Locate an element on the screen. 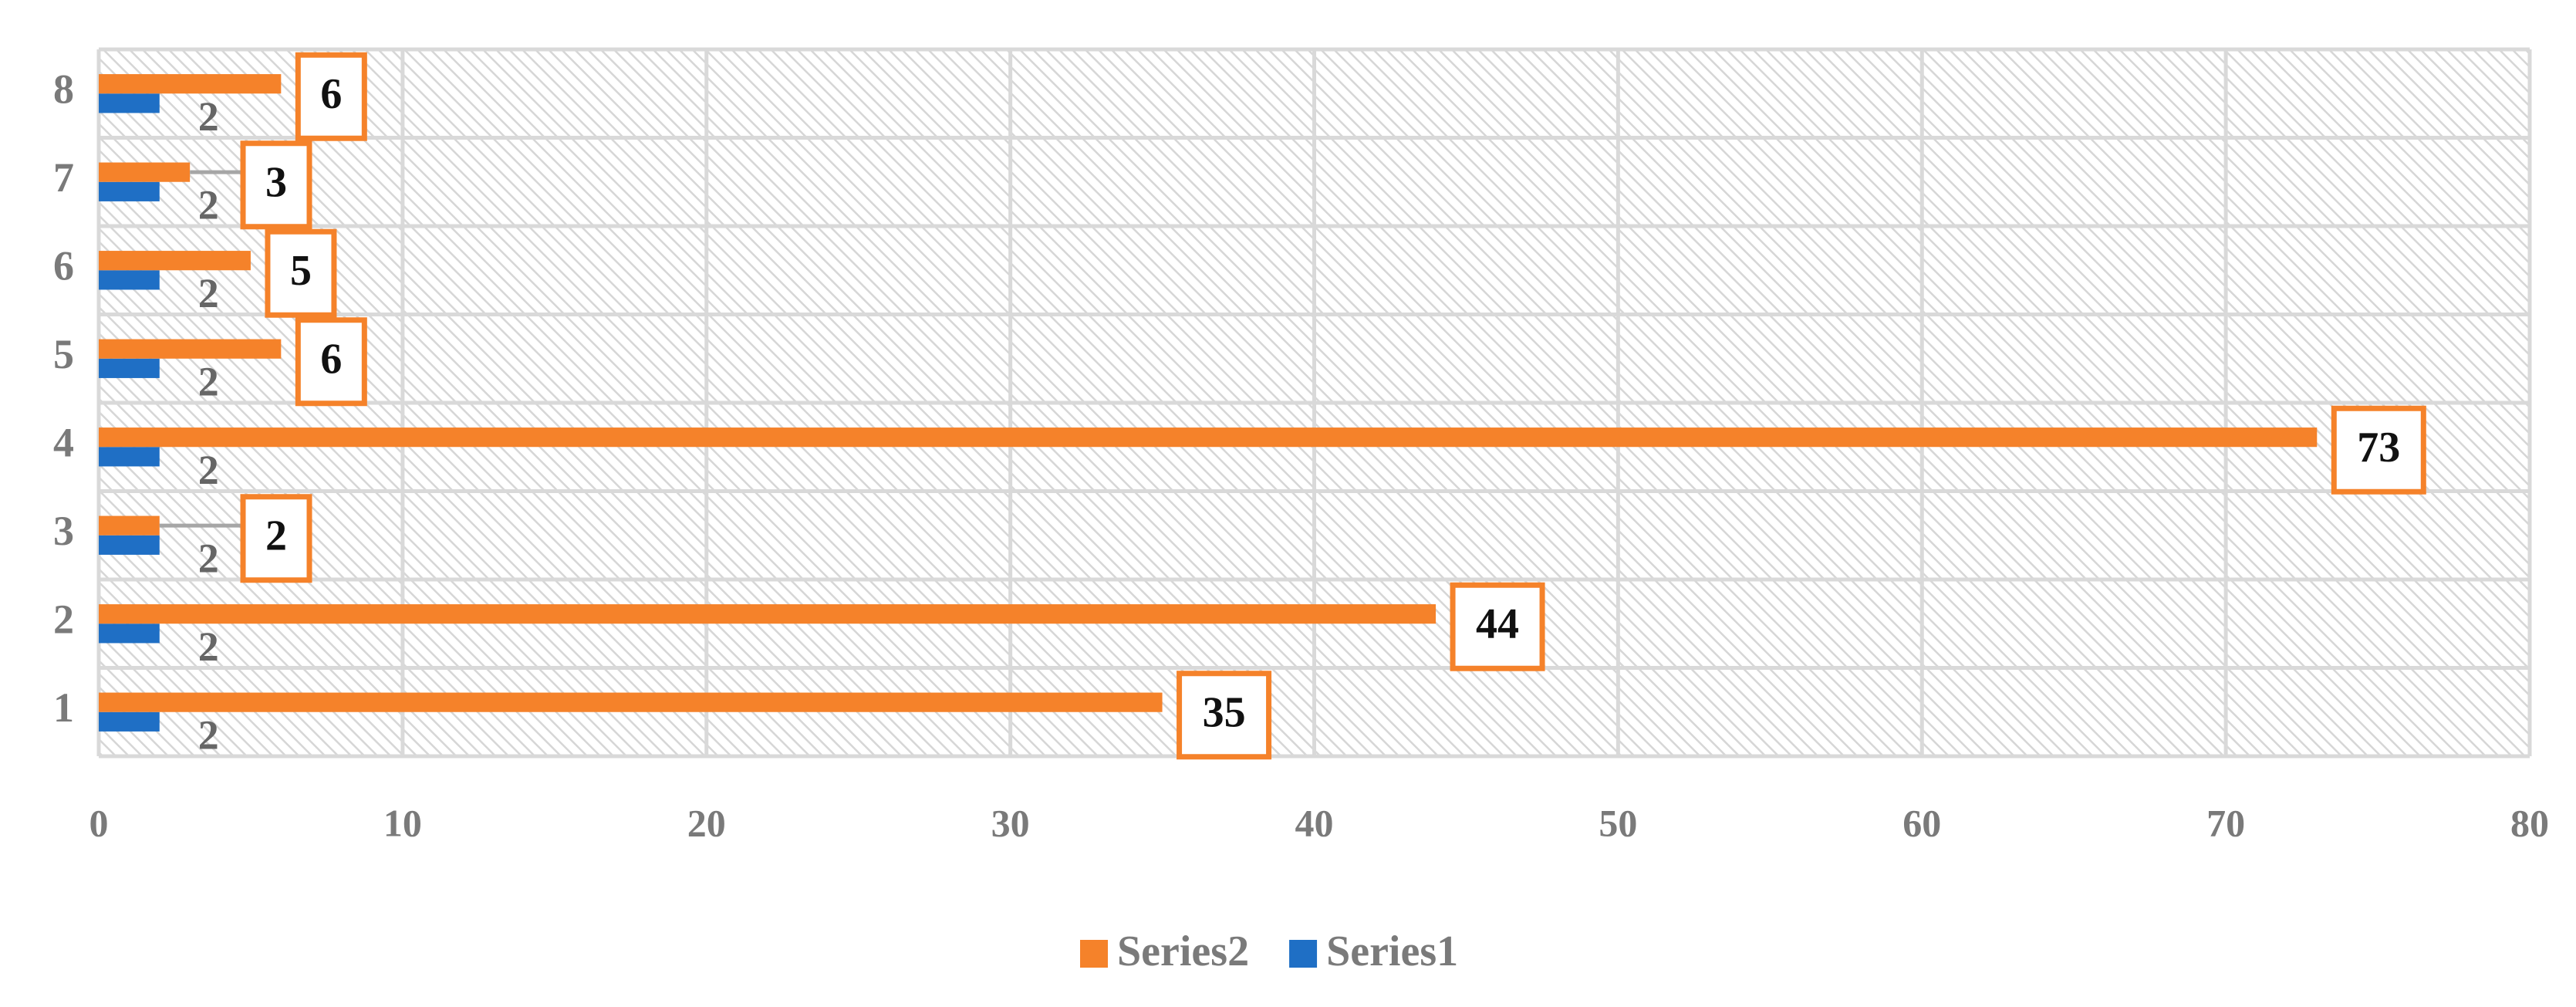 The width and height of the screenshot is (2576, 1007). data-label: 3 is located at coordinates (276, 183).